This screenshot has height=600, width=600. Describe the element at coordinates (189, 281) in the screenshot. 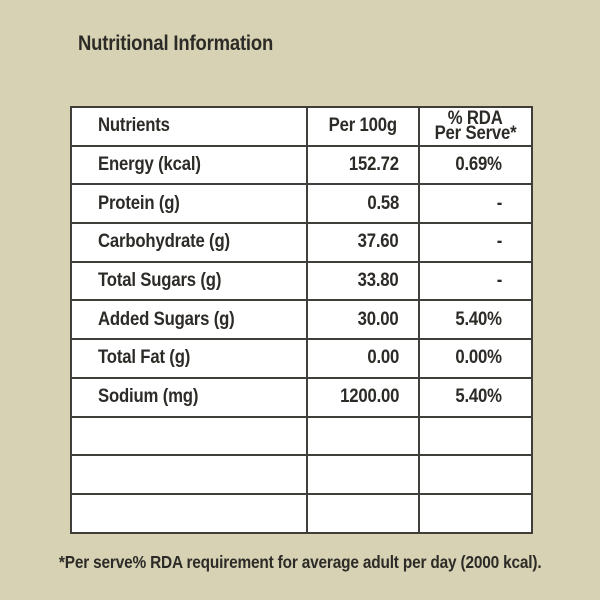

I see `cell-nutrient: Total Sugars (g)` at that location.